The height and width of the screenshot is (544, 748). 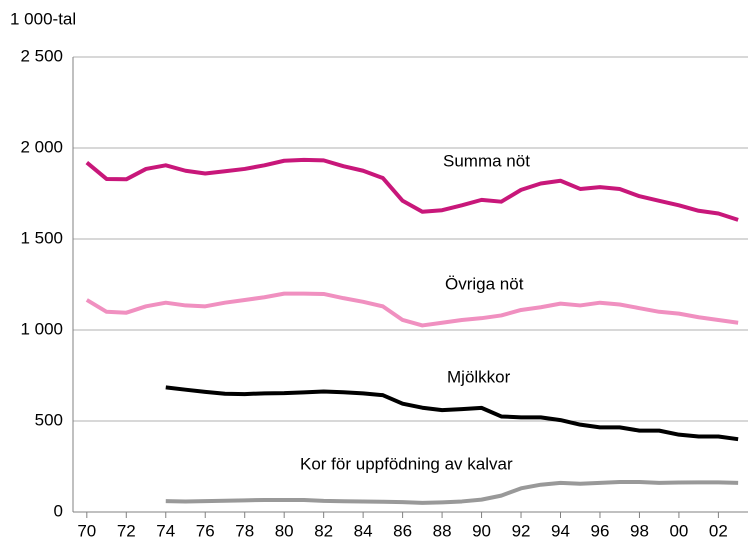 I want to click on y-tick-label: 2 500, so click(x=41, y=55).